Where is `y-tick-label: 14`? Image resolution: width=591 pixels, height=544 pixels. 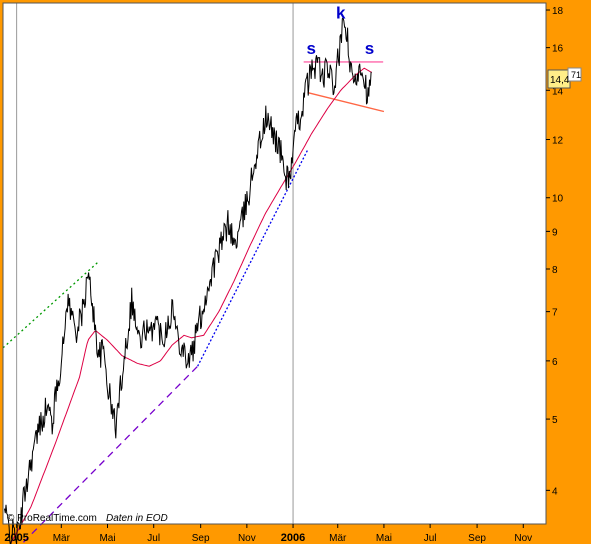
y-tick-label: 14 is located at coordinates (558, 91).